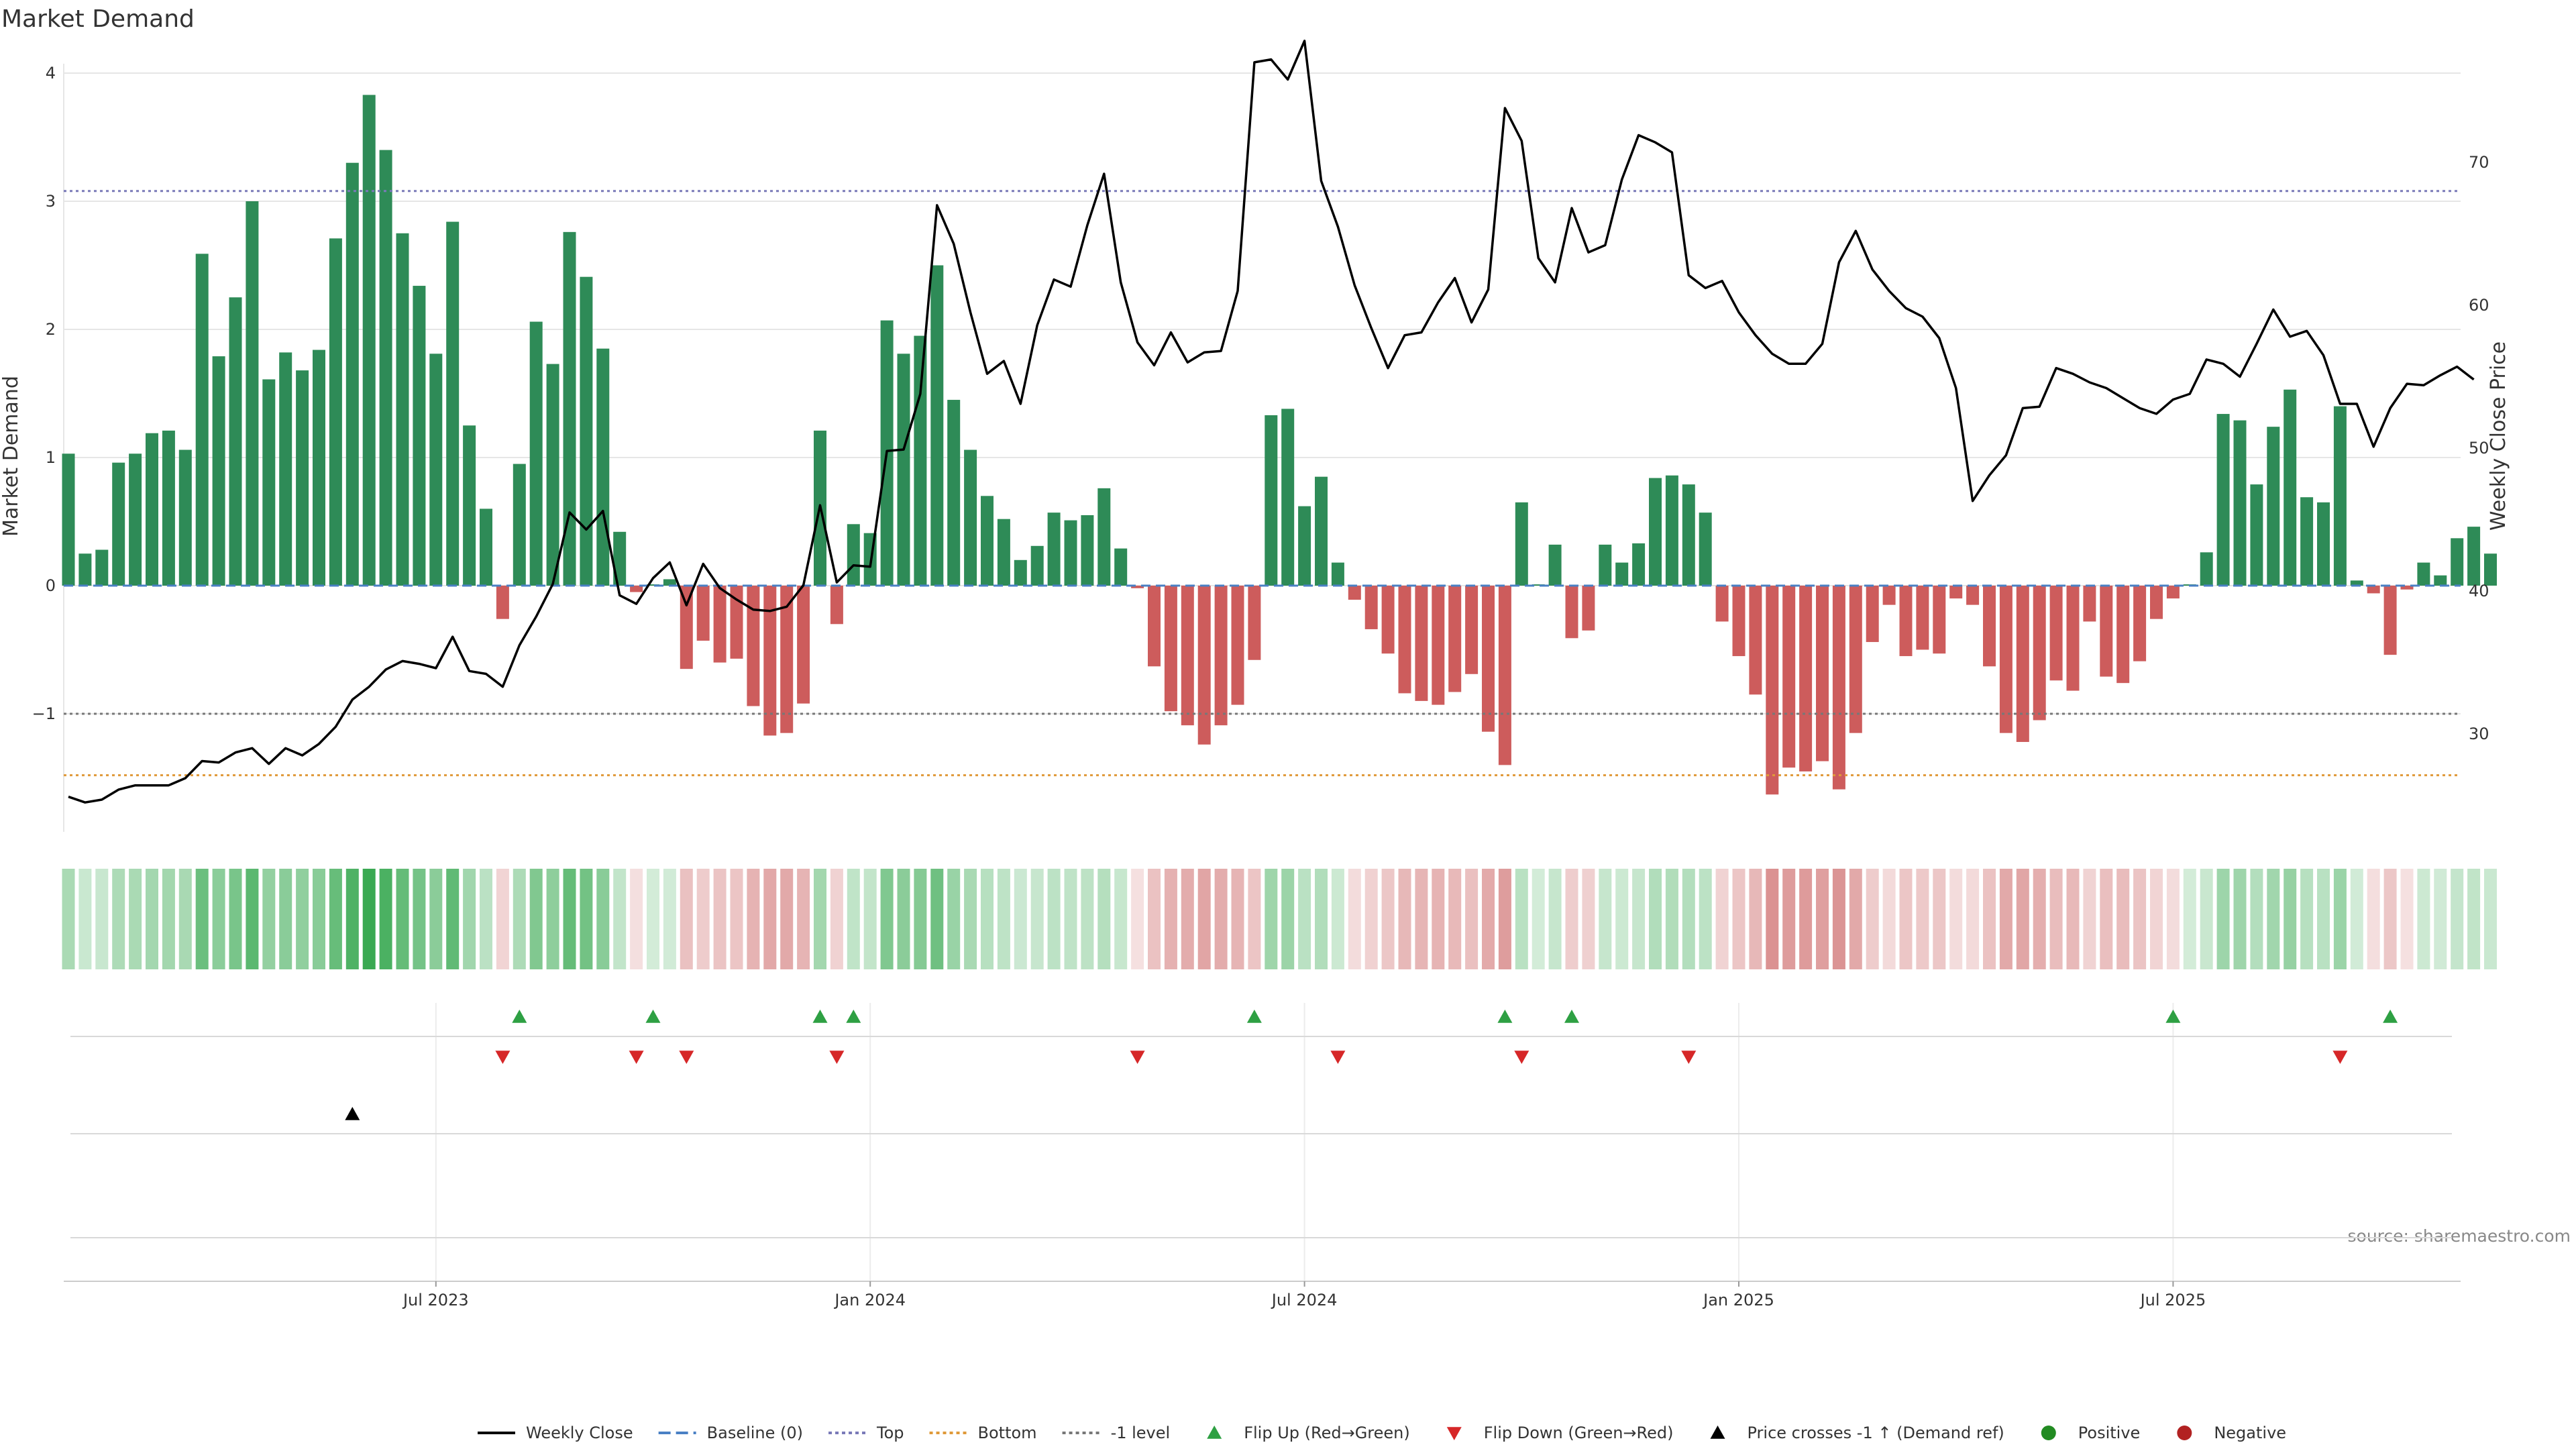  What do you see at coordinates (2173, 1016) in the screenshot?
I see `flip-up-marker` at bounding box center [2173, 1016].